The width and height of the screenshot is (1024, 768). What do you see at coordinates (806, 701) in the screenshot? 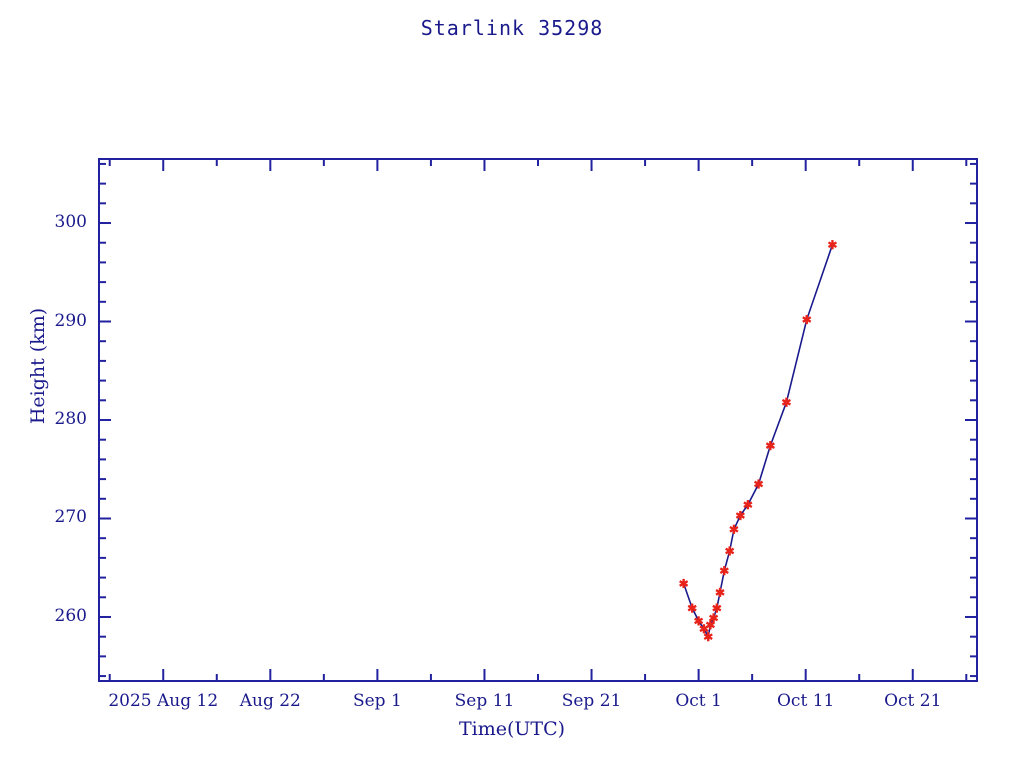
I see `x-tick-label: Oct 11` at bounding box center [806, 701].